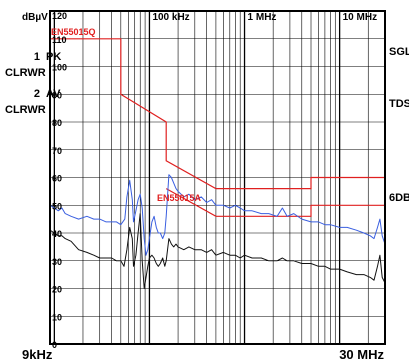  What do you see at coordinates (170, 17) in the screenshot?
I see `x-tick-label: 100 kHz` at bounding box center [170, 17].